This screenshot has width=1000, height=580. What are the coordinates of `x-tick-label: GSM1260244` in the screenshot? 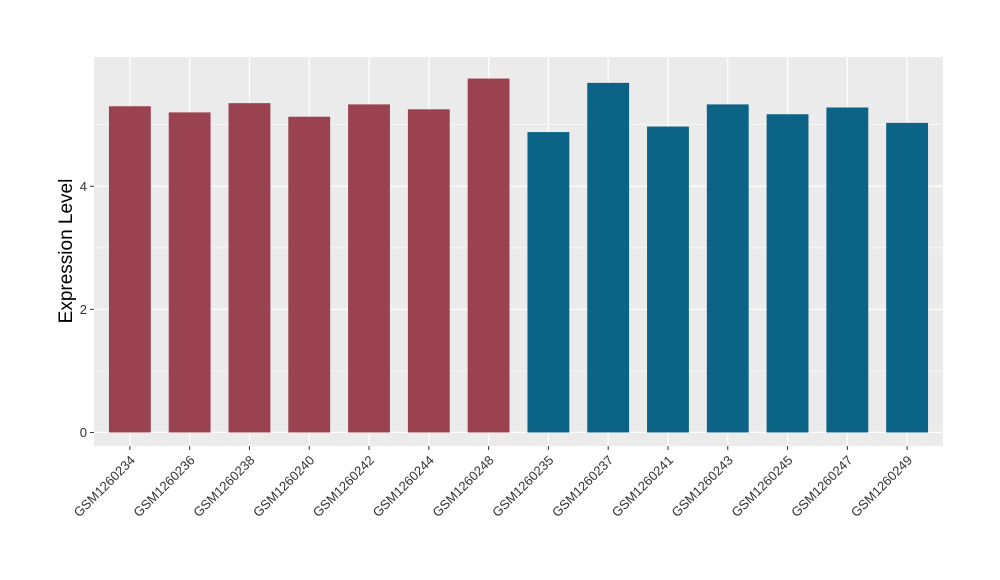 It's located at (403, 486).